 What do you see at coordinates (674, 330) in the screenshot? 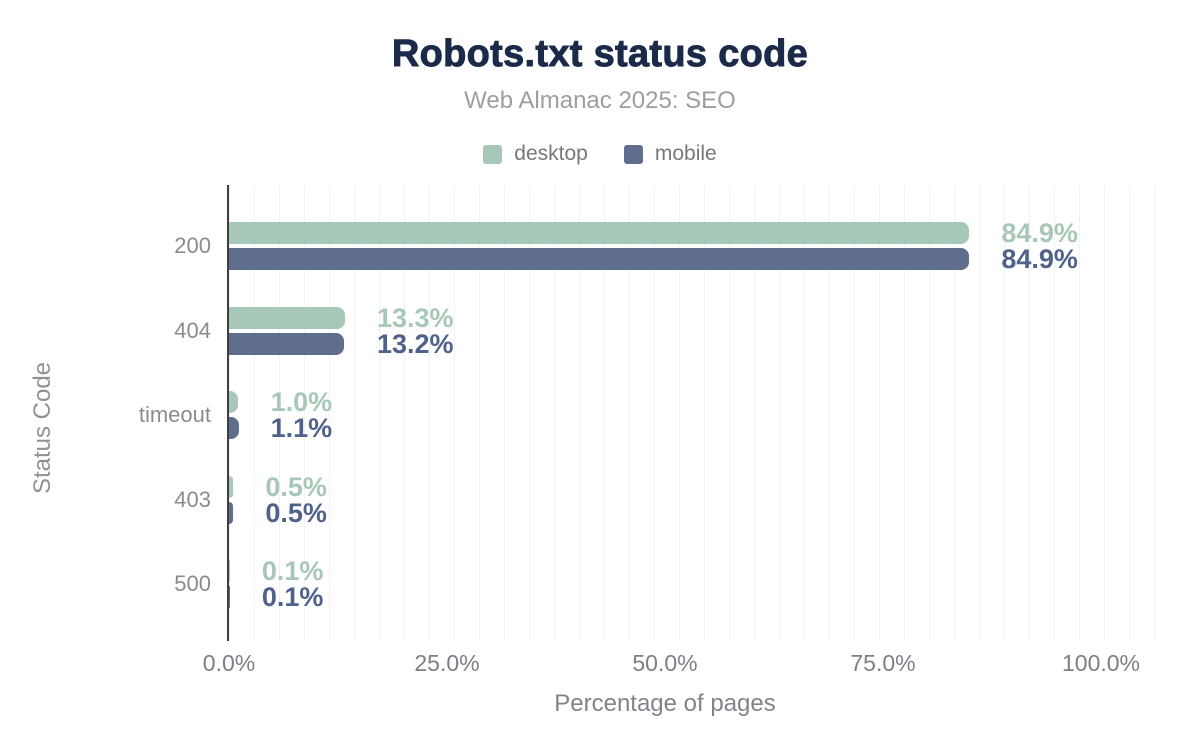
I see `bar-group: 404 13.3% 13.2%` at bounding box center [674, 330].